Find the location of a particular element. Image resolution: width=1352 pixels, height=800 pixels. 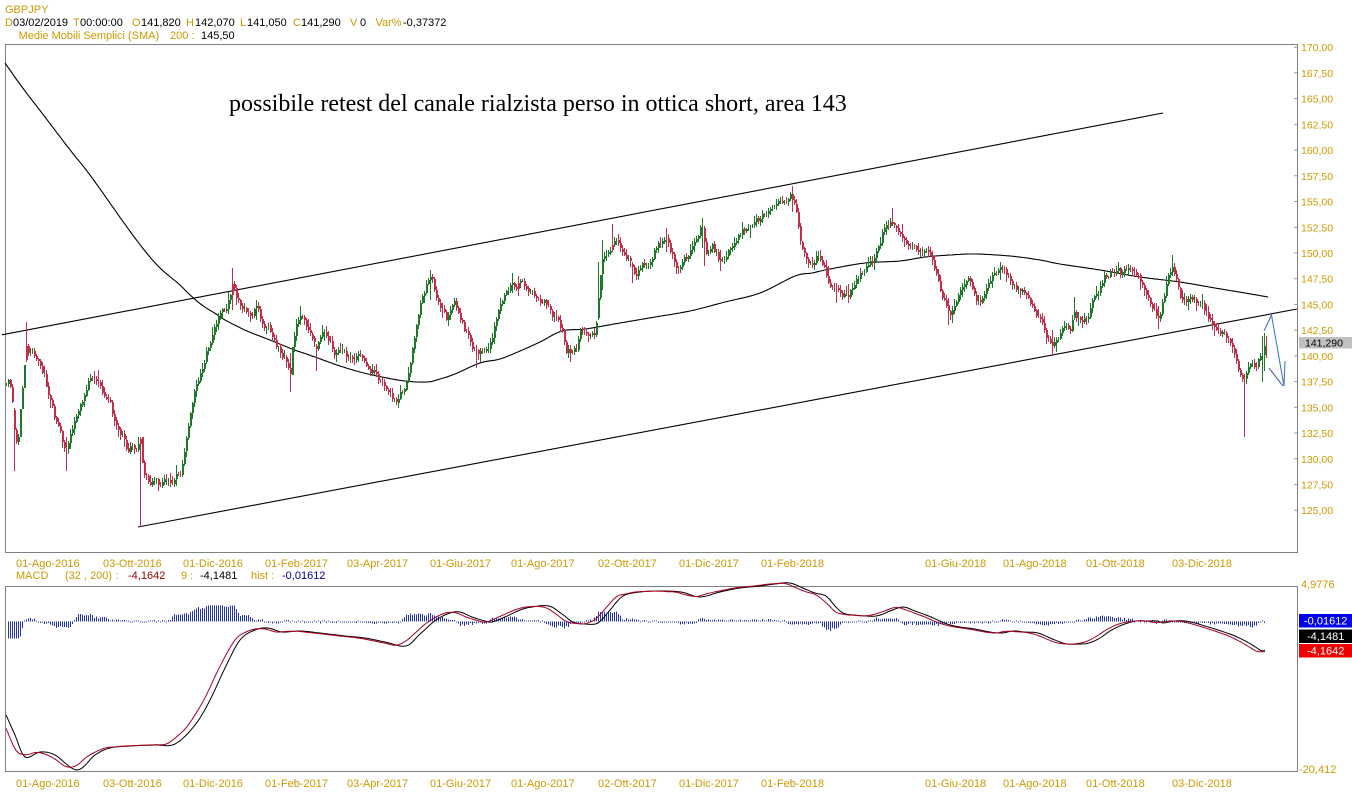

svg-text: 0 is located at coordinates (363, 23).